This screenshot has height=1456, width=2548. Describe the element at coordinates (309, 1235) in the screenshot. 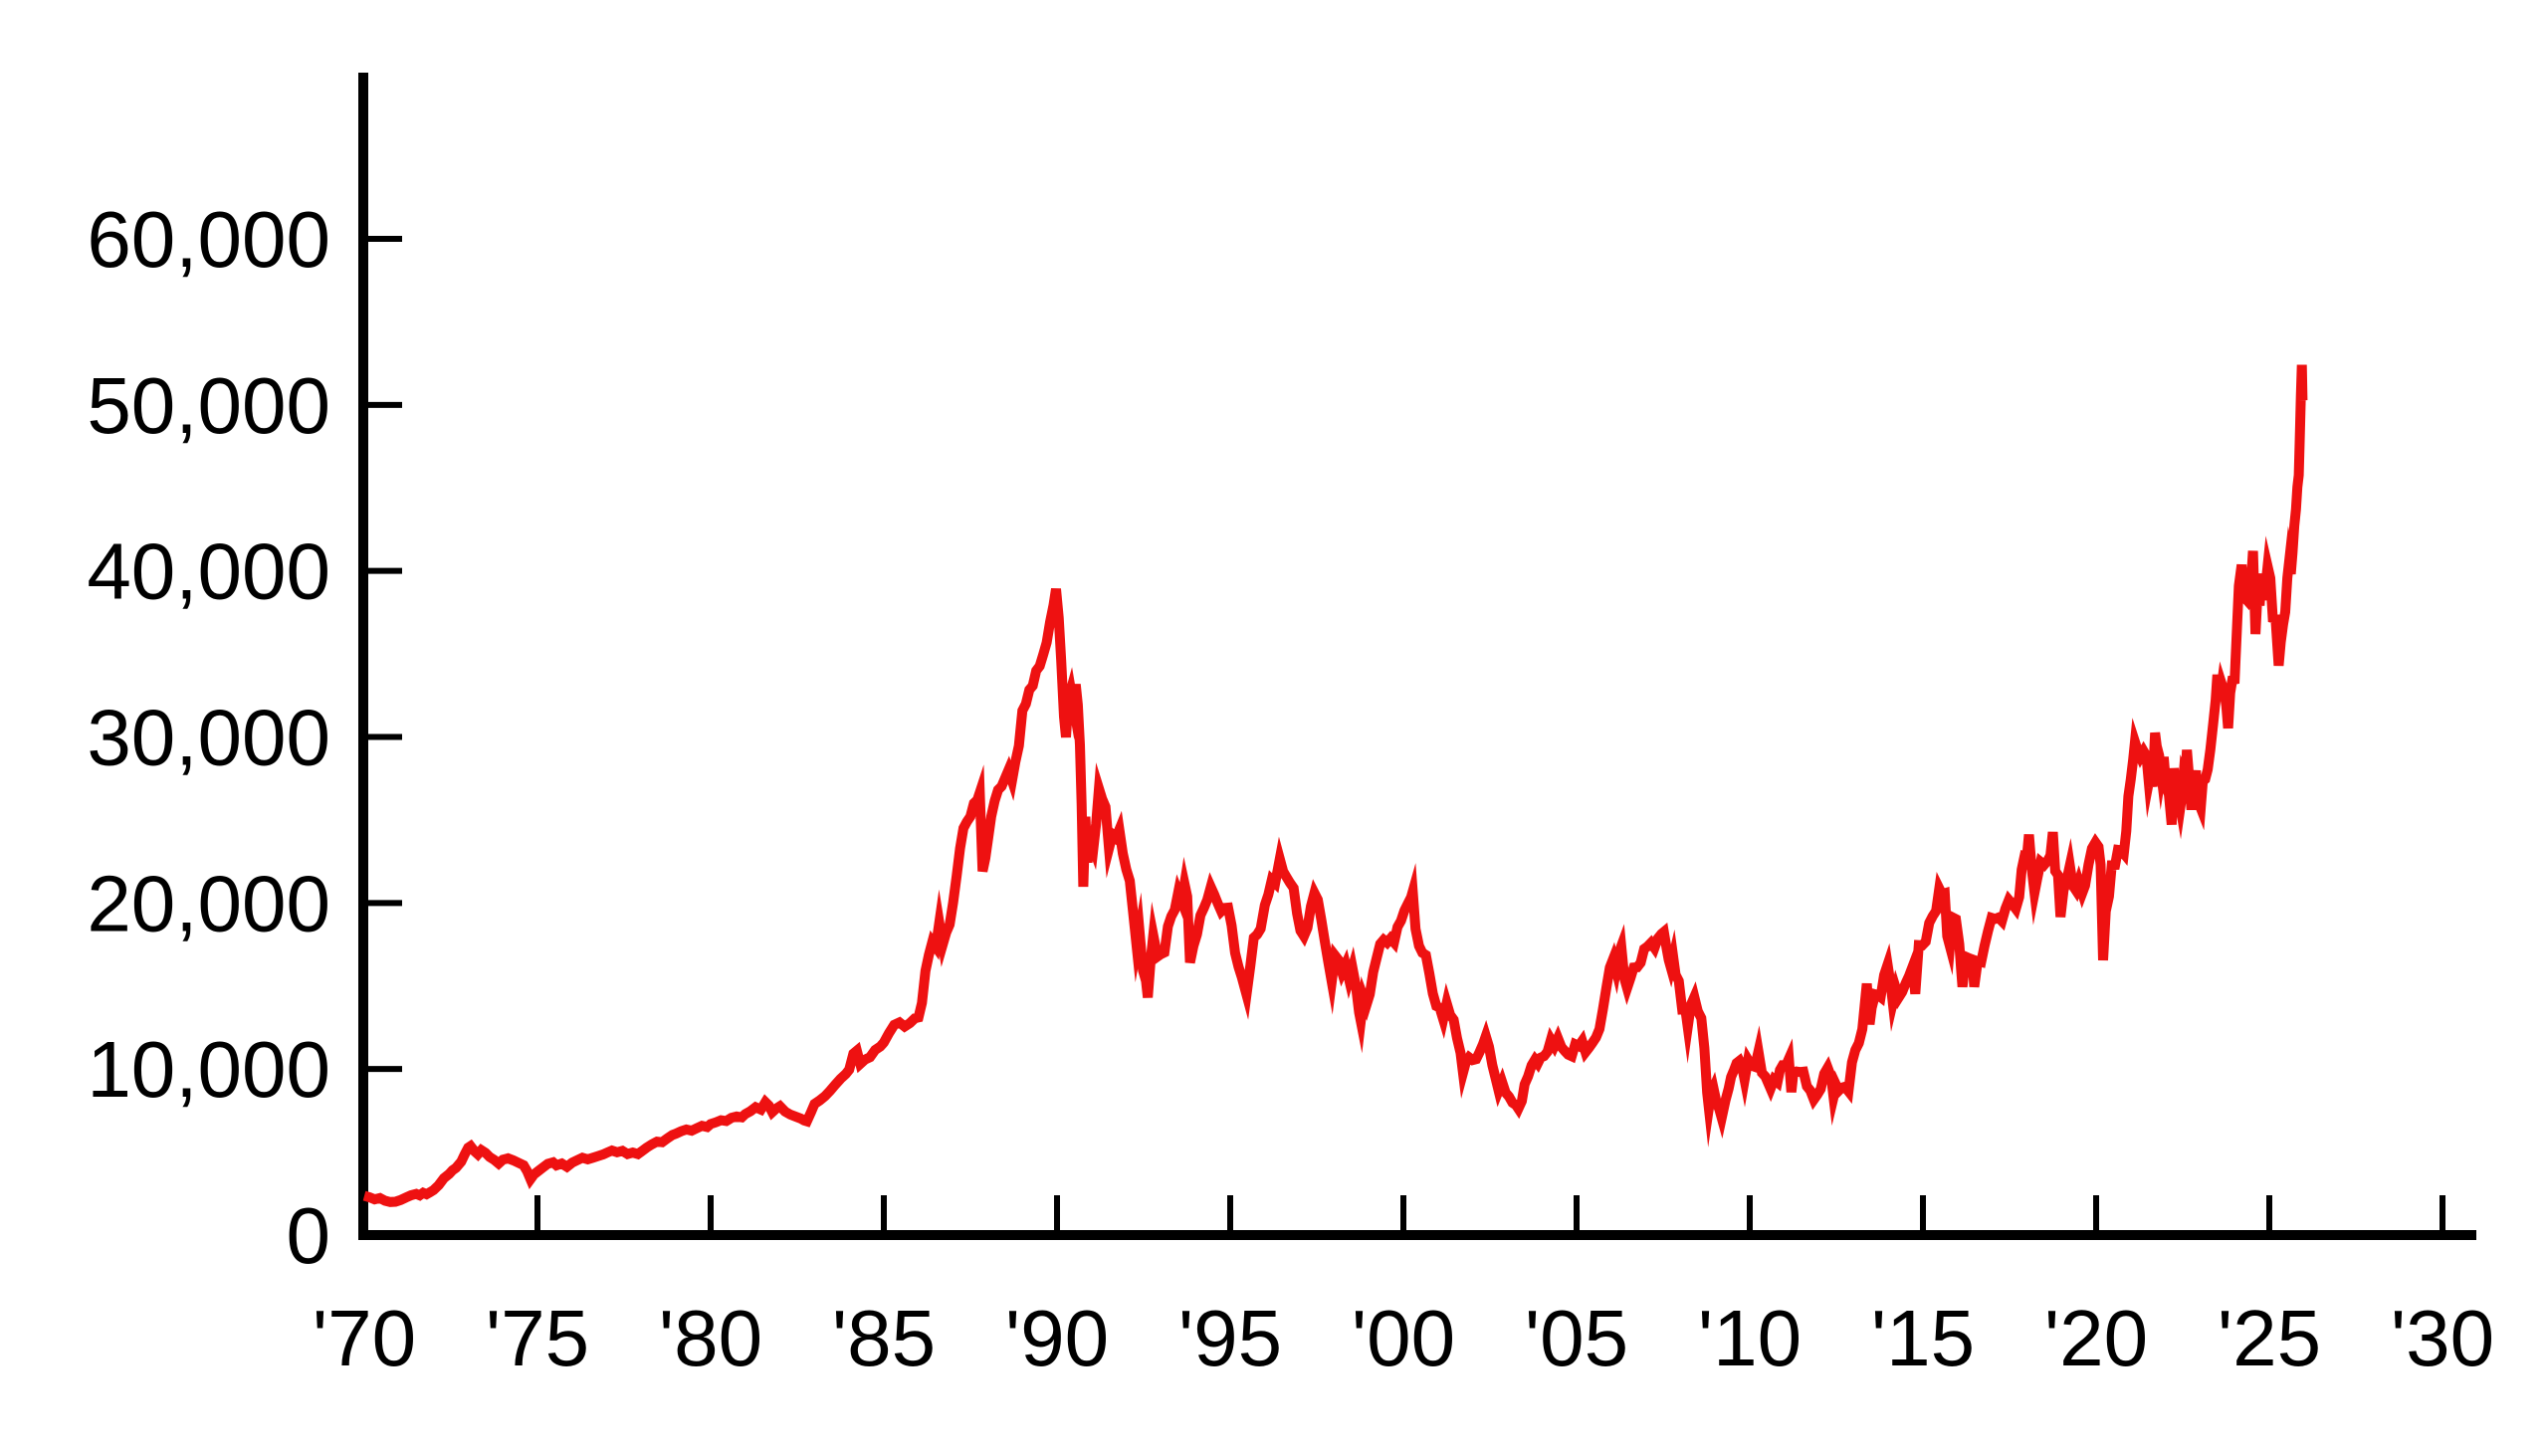

I see `y-axis-tick-label: 0` at that location.